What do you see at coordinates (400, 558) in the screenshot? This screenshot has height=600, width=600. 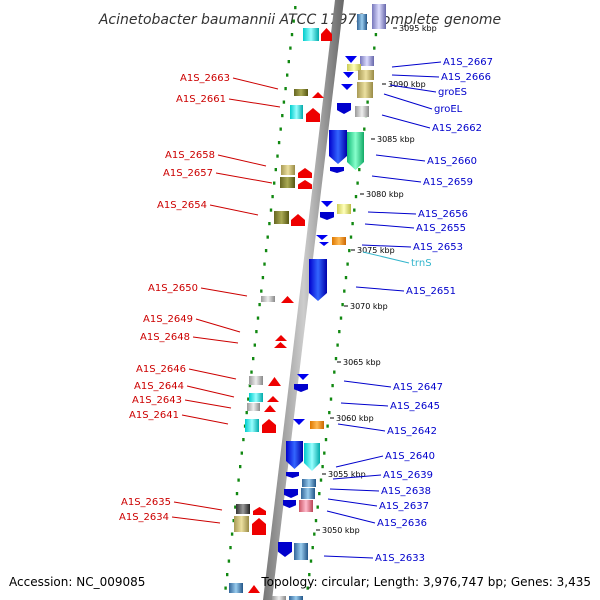 I see `gene-label-A1S_2633: A1S_2633` at bounding box center [400, 558].